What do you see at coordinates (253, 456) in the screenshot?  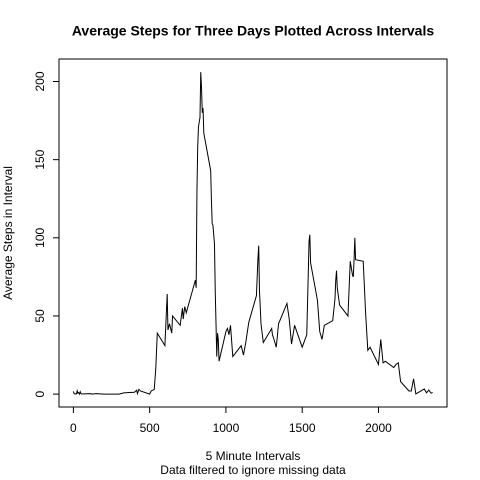 I see `x-axis-label: 5 Minute Intervals` at bounding box center [253, 456].